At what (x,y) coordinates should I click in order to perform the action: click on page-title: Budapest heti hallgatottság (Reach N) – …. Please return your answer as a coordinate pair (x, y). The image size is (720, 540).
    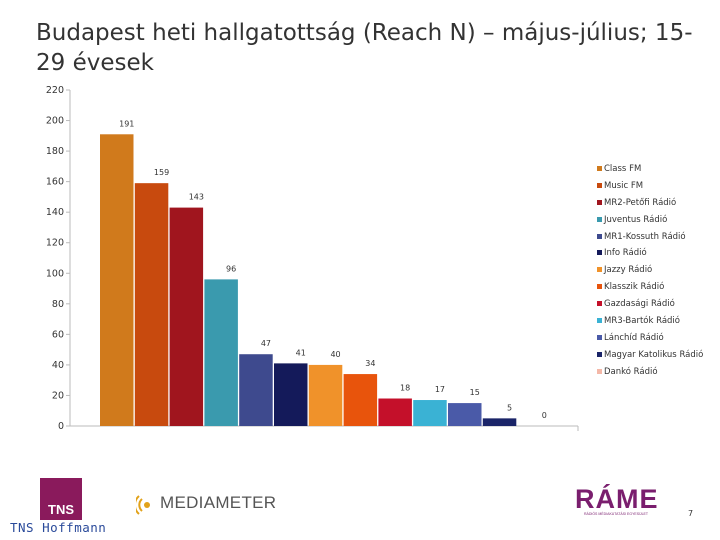
    Looking at the image, I should click on (364, 48).